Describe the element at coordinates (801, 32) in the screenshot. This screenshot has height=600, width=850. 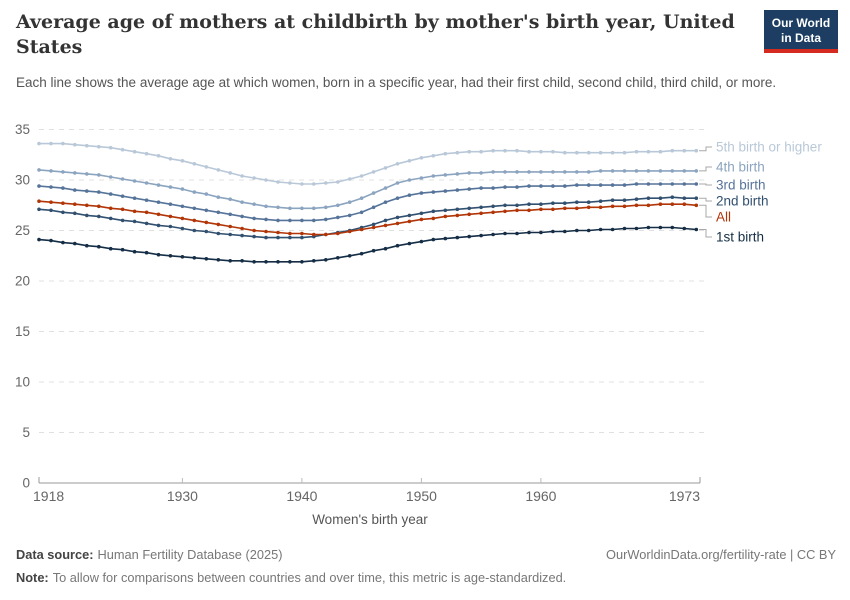
I see `owid-logo: Our World in Data` at that location.